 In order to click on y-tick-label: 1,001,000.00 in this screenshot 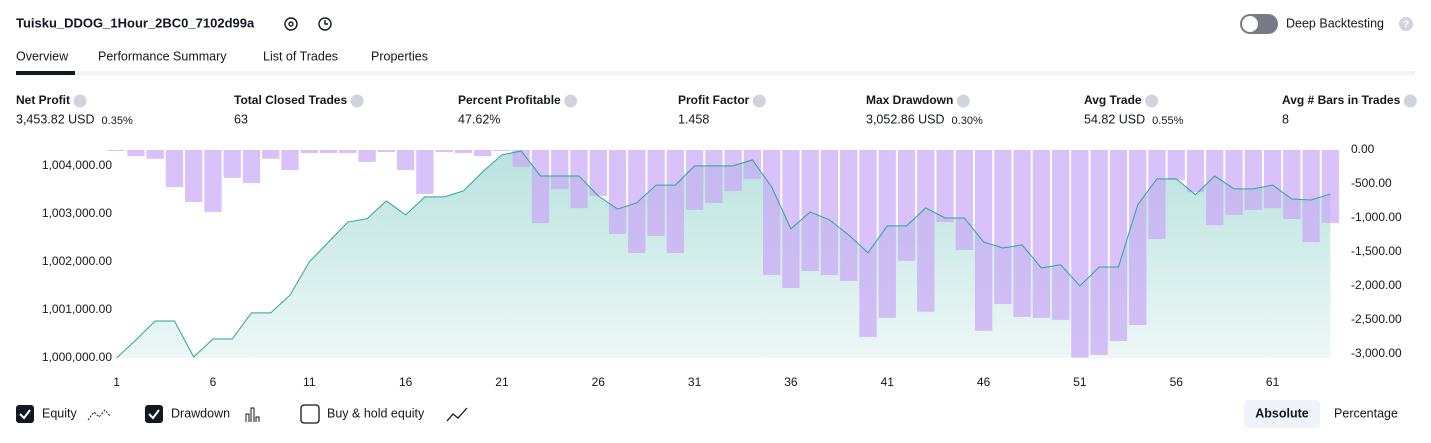, I will do `click(77, 309)`.